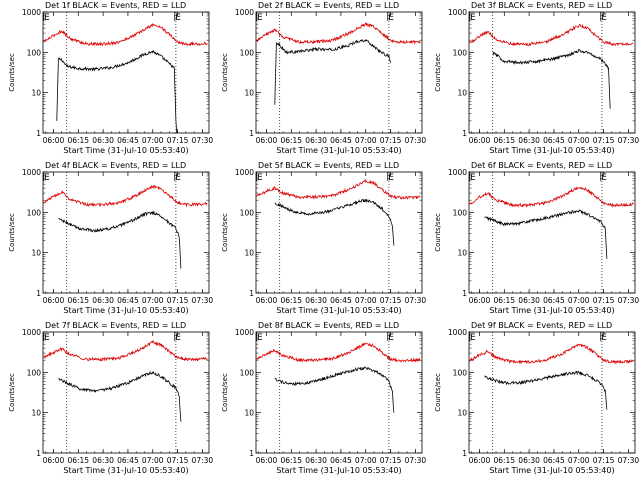  Describe the element at coordinates (115, 5) in the screenshot. I see `chart-title: Det 1f BLACK = Events, RED = LLD` at that location.